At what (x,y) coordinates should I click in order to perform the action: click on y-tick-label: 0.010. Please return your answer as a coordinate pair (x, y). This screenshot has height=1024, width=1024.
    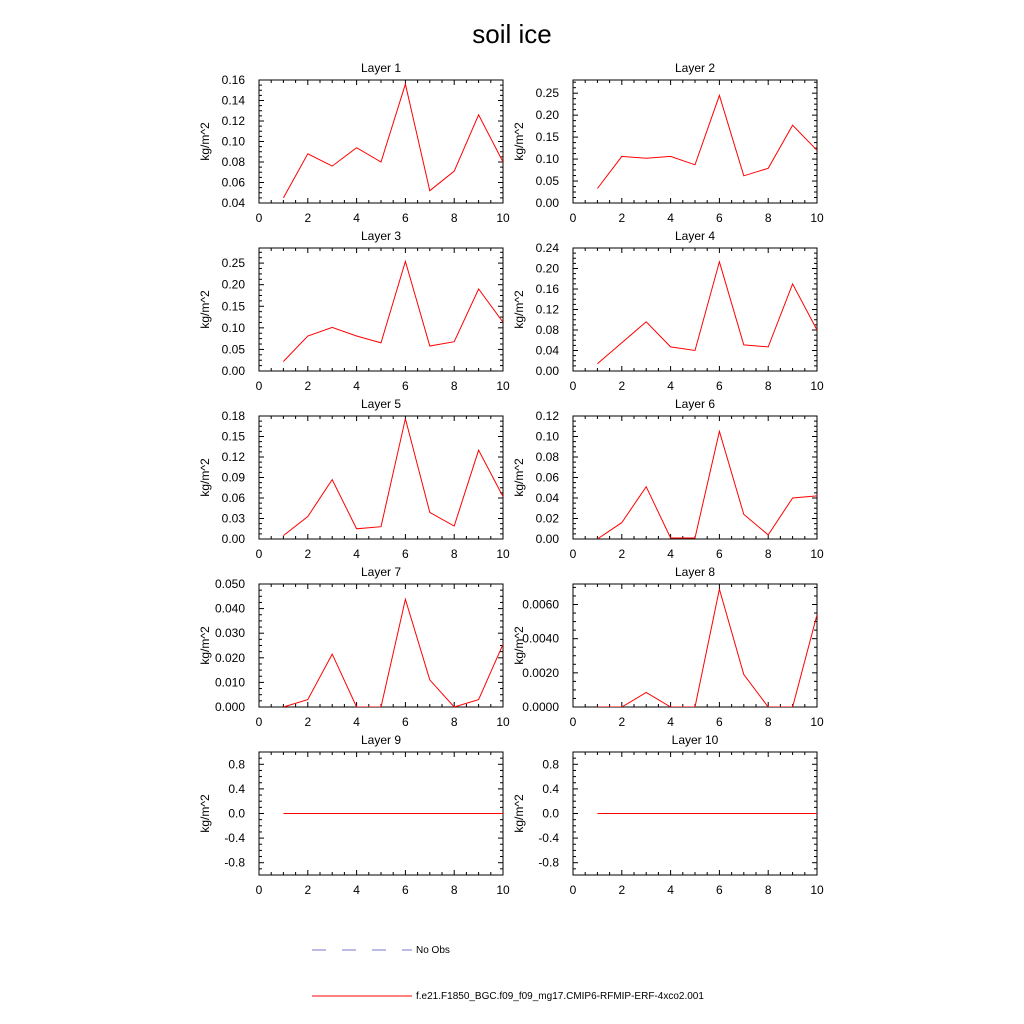
    Looking at the image, I should click on (230, 682).